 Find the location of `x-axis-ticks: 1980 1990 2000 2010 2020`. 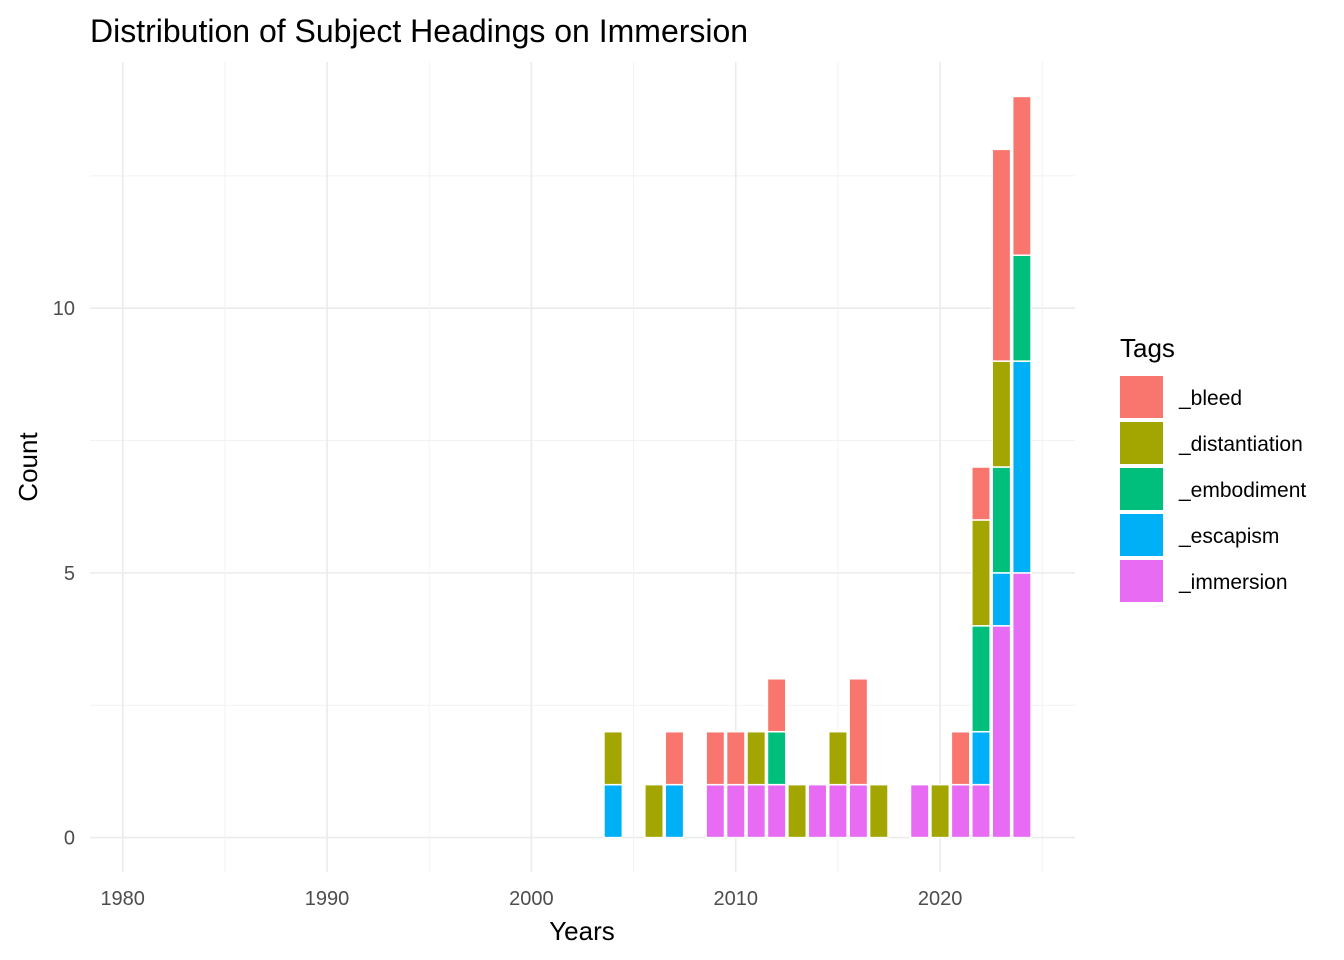

x-axis-ticks: 1980 1990 2000 2010 2020 is located at coordinates (531, 899).